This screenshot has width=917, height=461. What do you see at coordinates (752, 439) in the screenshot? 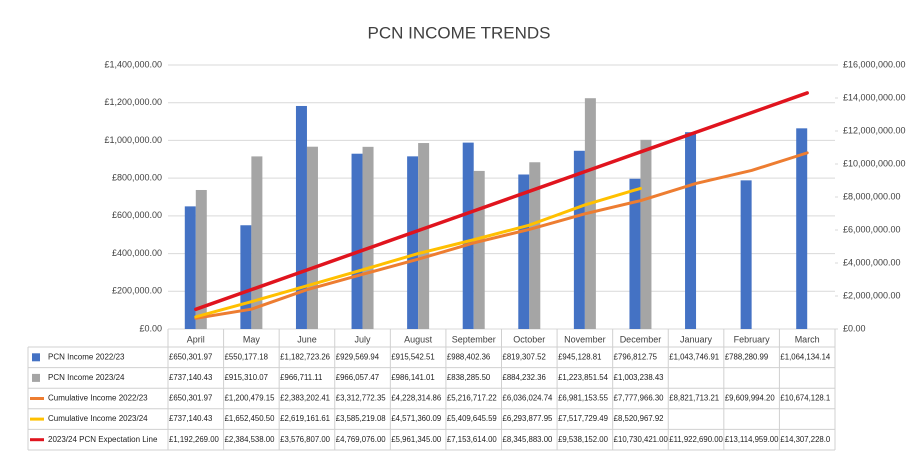
I see `table-cell: £13,114,959.00` at bounding box center [752, 439].